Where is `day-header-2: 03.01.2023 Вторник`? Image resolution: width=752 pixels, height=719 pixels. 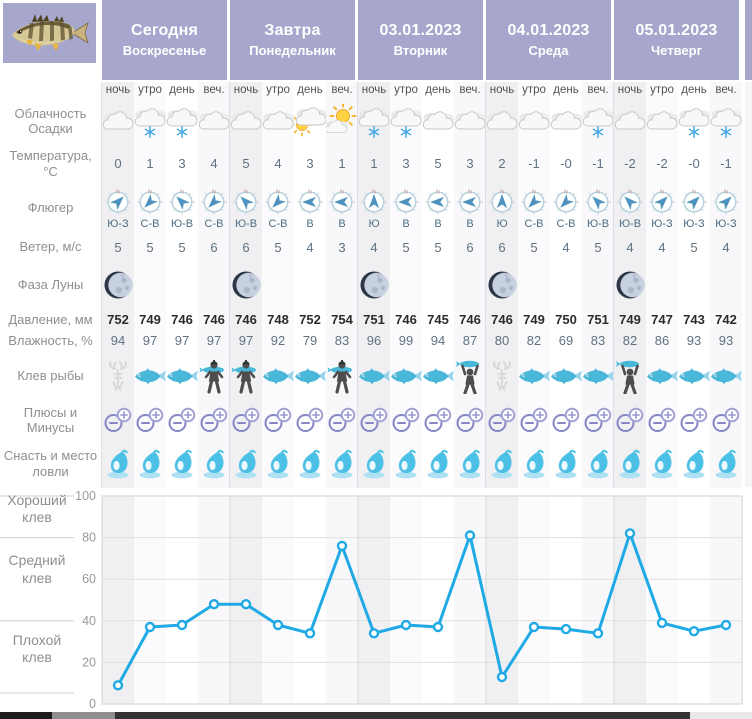 day-header-2: 03.01.2023 Вторник is located at coordinates (420, 40).